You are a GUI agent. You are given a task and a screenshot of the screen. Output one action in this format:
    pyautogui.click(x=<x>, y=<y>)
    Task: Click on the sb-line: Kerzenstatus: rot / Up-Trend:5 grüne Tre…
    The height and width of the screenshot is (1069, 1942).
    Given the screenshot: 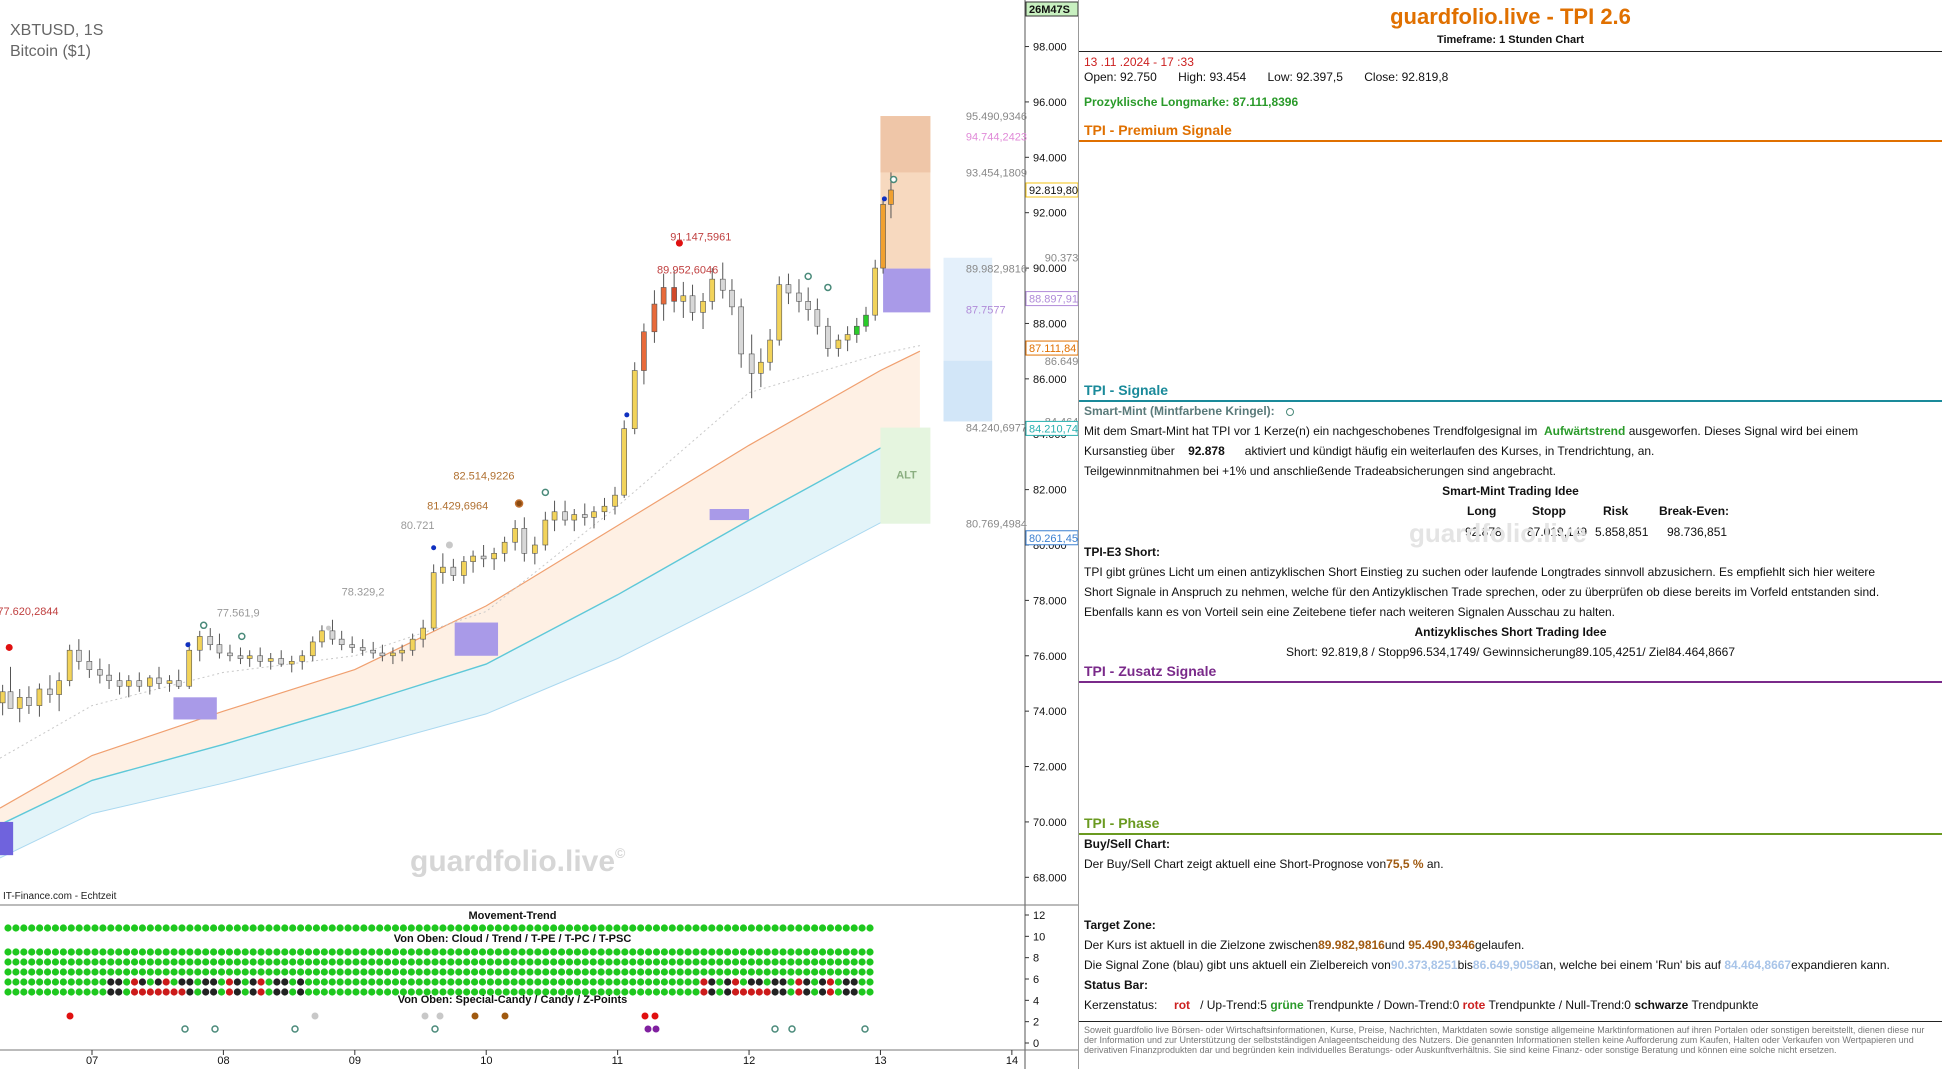 What is the action you would take?
    pyautogui.click(x=1421, y=1005)
    